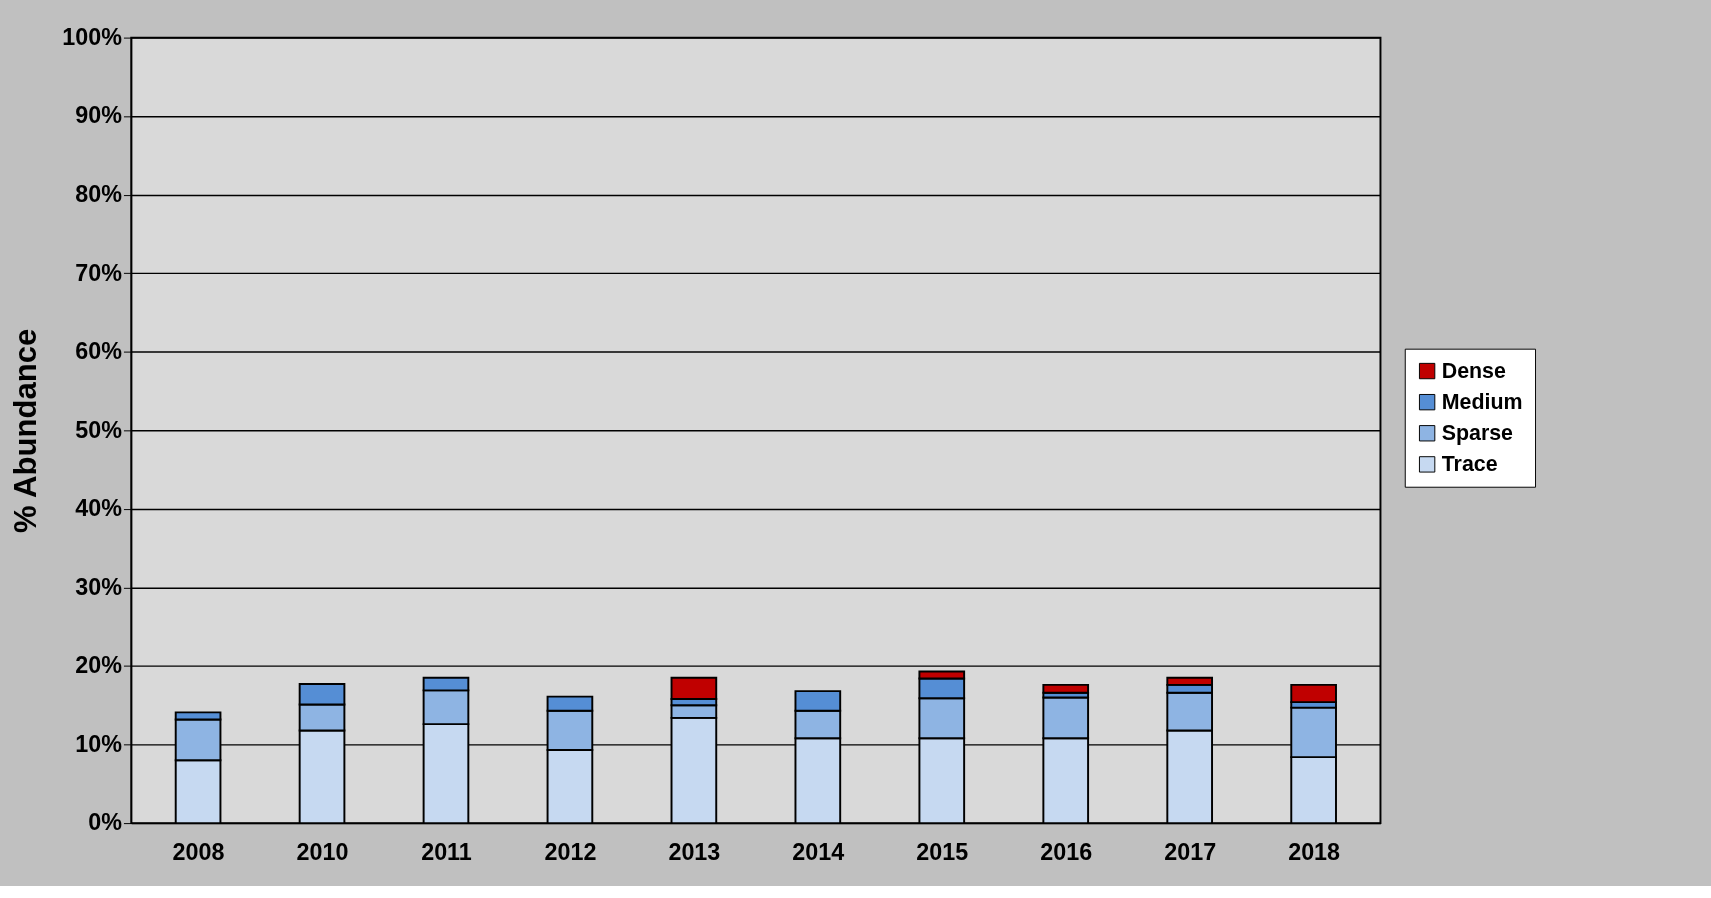 This screenshot has width=1711, height=898. What do you see at coordinates (105, 822) in the screenshot?
I see `y-tick-label: 0%` at bounding box center [105, 822].